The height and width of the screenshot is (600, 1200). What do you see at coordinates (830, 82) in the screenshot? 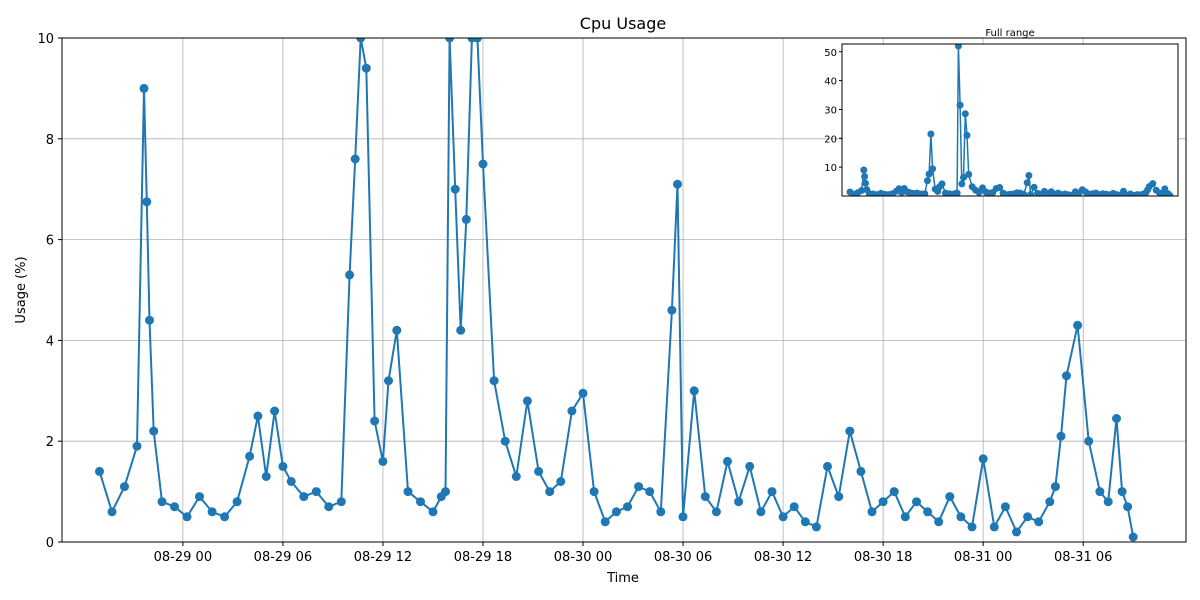
I see `inset-y-tick-label: 40` at bounding box center [830, 82].